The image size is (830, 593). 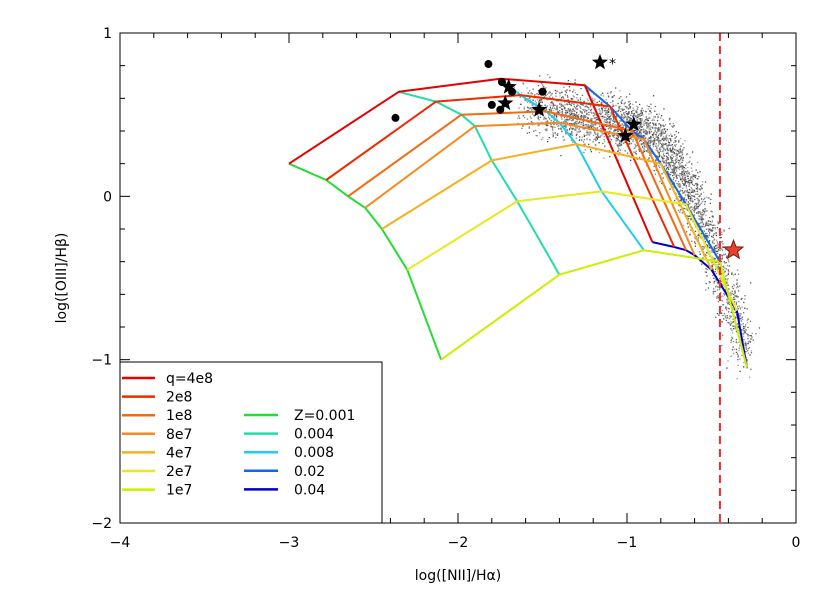 I want to click on x-tick-label: −2, so click(x=458, y=543).